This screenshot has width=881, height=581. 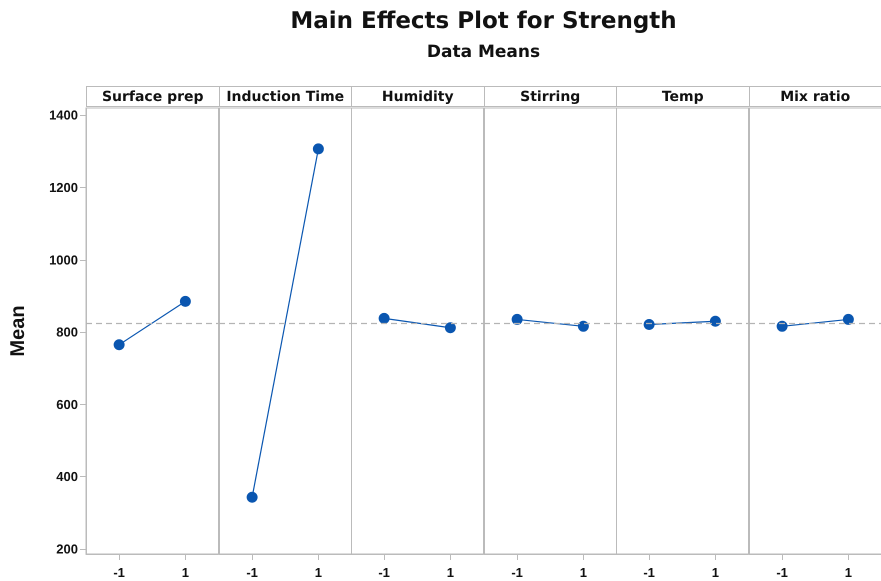 What do you see at coordinates (67, 476) in the screenshot?
I see `y-tick-label: 400` at bounding box center [67, 476].